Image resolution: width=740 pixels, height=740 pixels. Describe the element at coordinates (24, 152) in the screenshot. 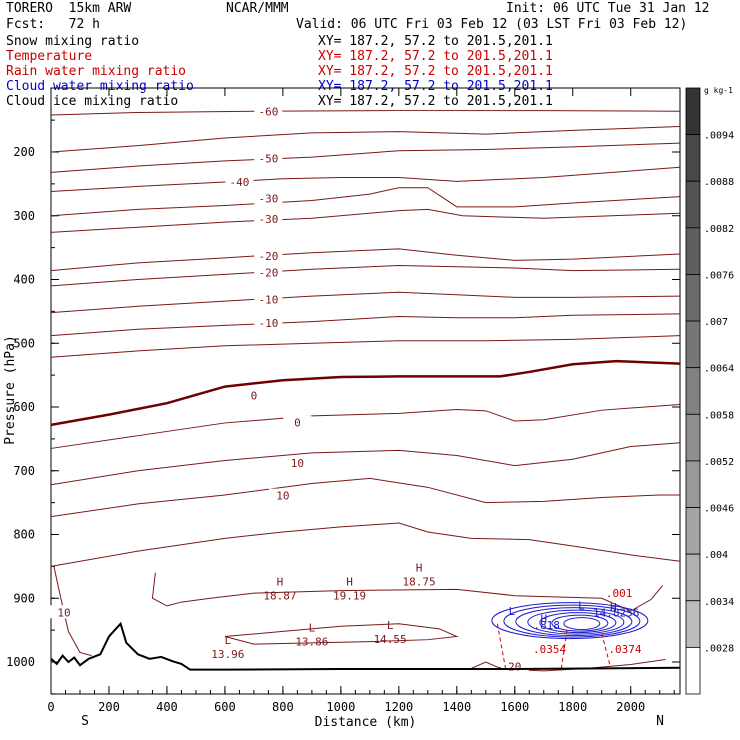

I see `y-tick-label: 200` at that location.